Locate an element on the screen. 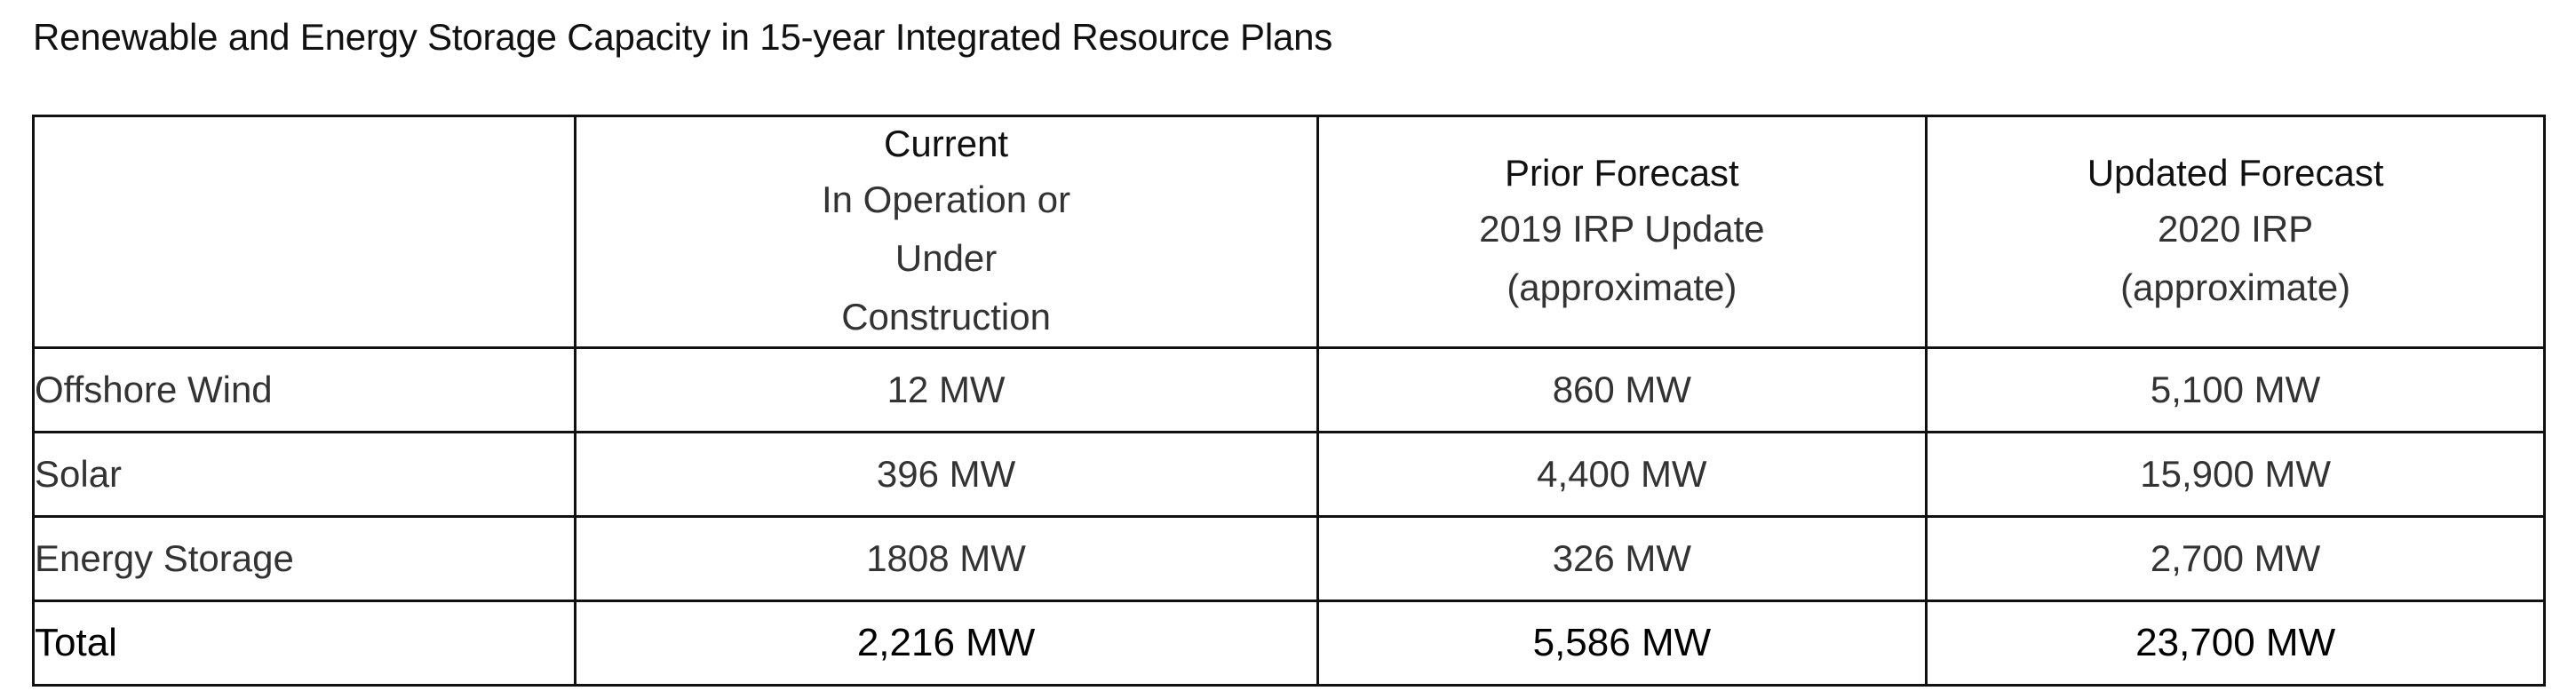 Image resolution: width=2576 pixels, height=691 pixels. cell-solar-prior: 4,400 MW is located at coordinates (1622, 475).